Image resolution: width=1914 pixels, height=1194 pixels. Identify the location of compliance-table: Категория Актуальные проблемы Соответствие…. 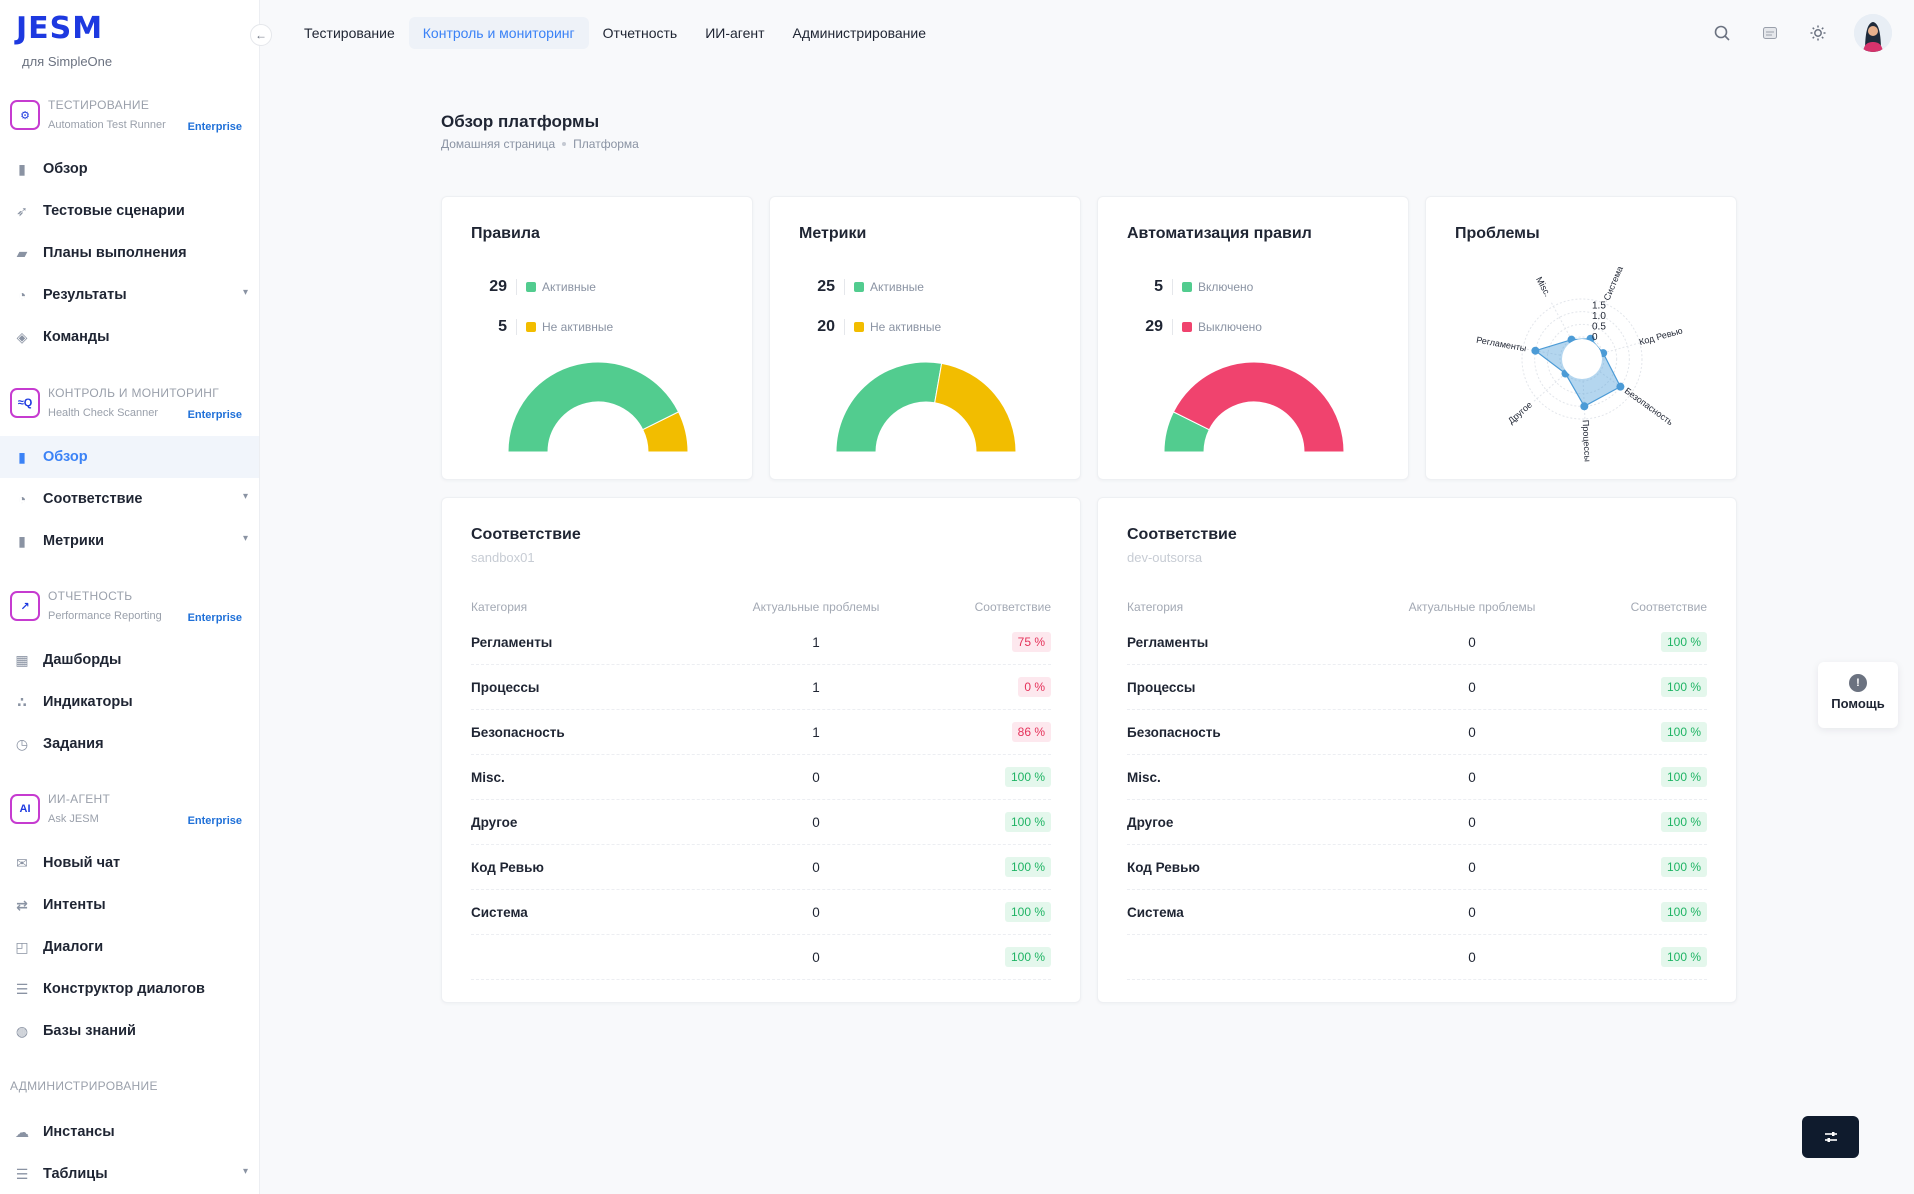
(761, 787).